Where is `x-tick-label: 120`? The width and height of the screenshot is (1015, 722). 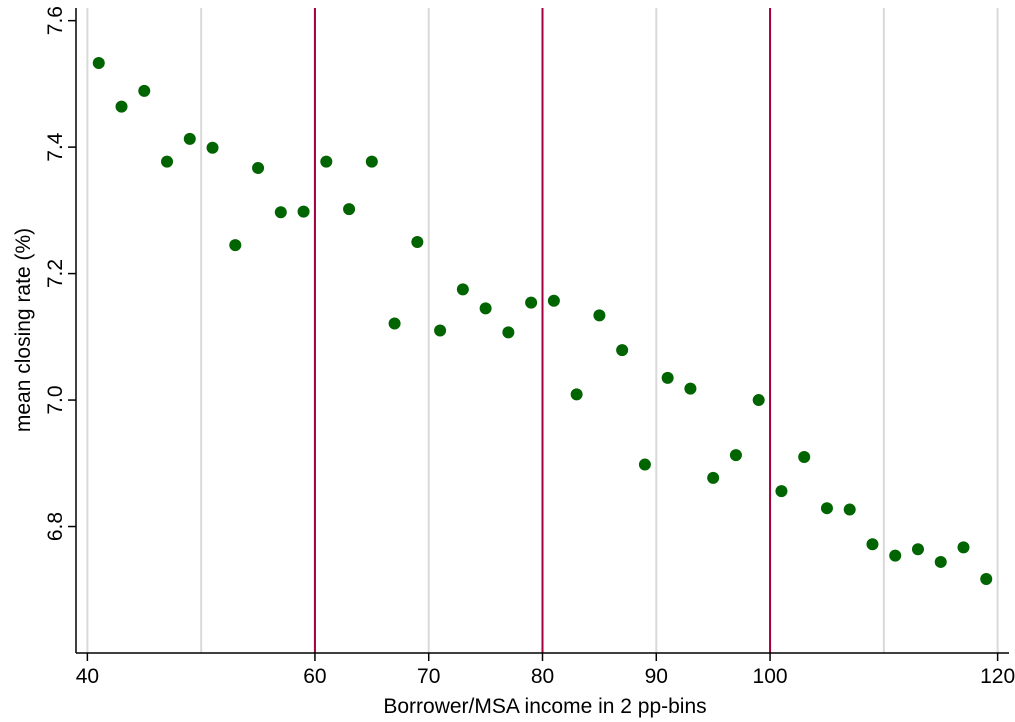 x-tick-label: 120 is located at coordinates (997, 676).